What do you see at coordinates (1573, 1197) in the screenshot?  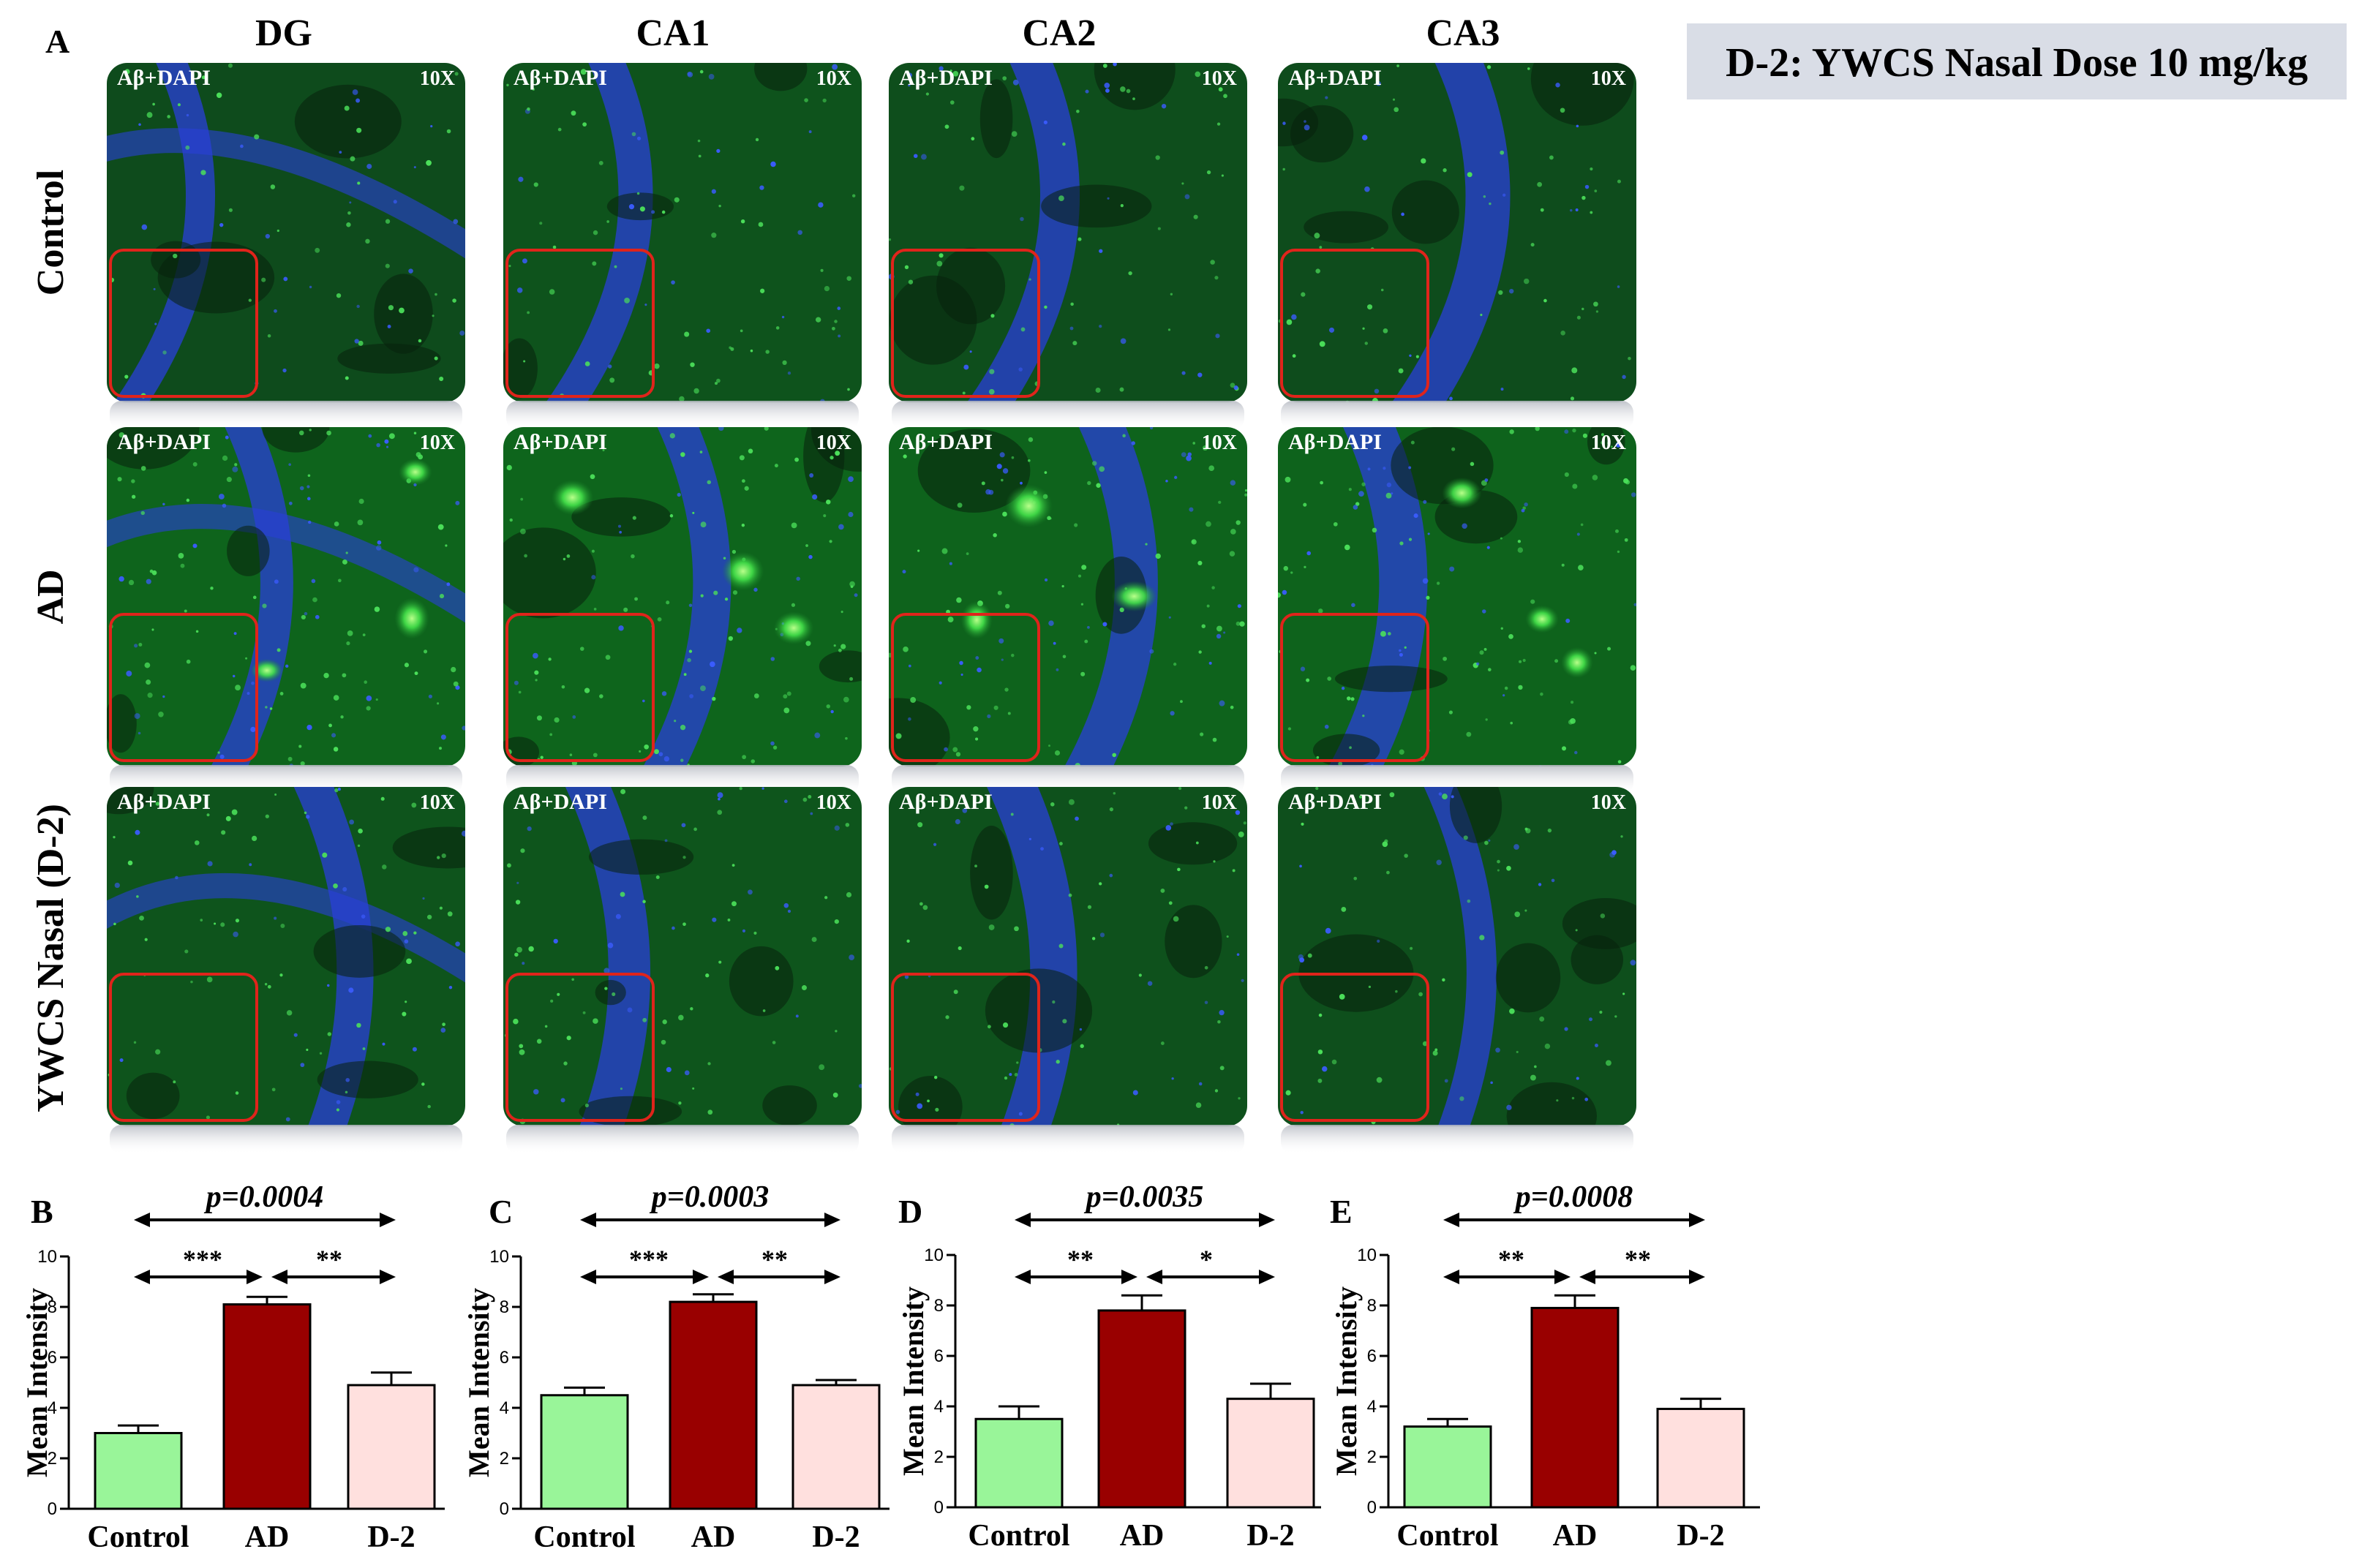 I see `p-value-label: p=0.0008` at bounding box center [1573, 1197].